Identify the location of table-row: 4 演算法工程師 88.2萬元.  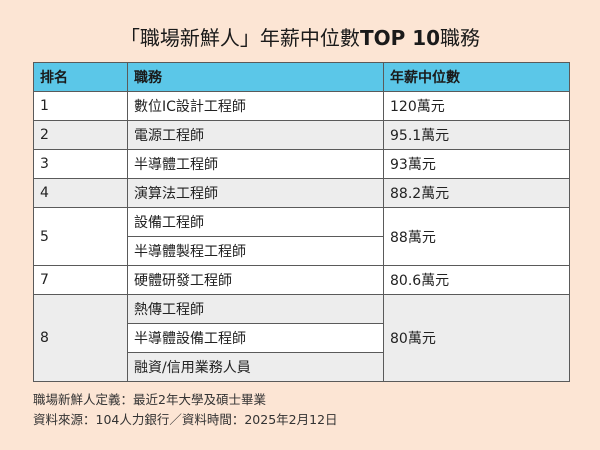
(301, 193).